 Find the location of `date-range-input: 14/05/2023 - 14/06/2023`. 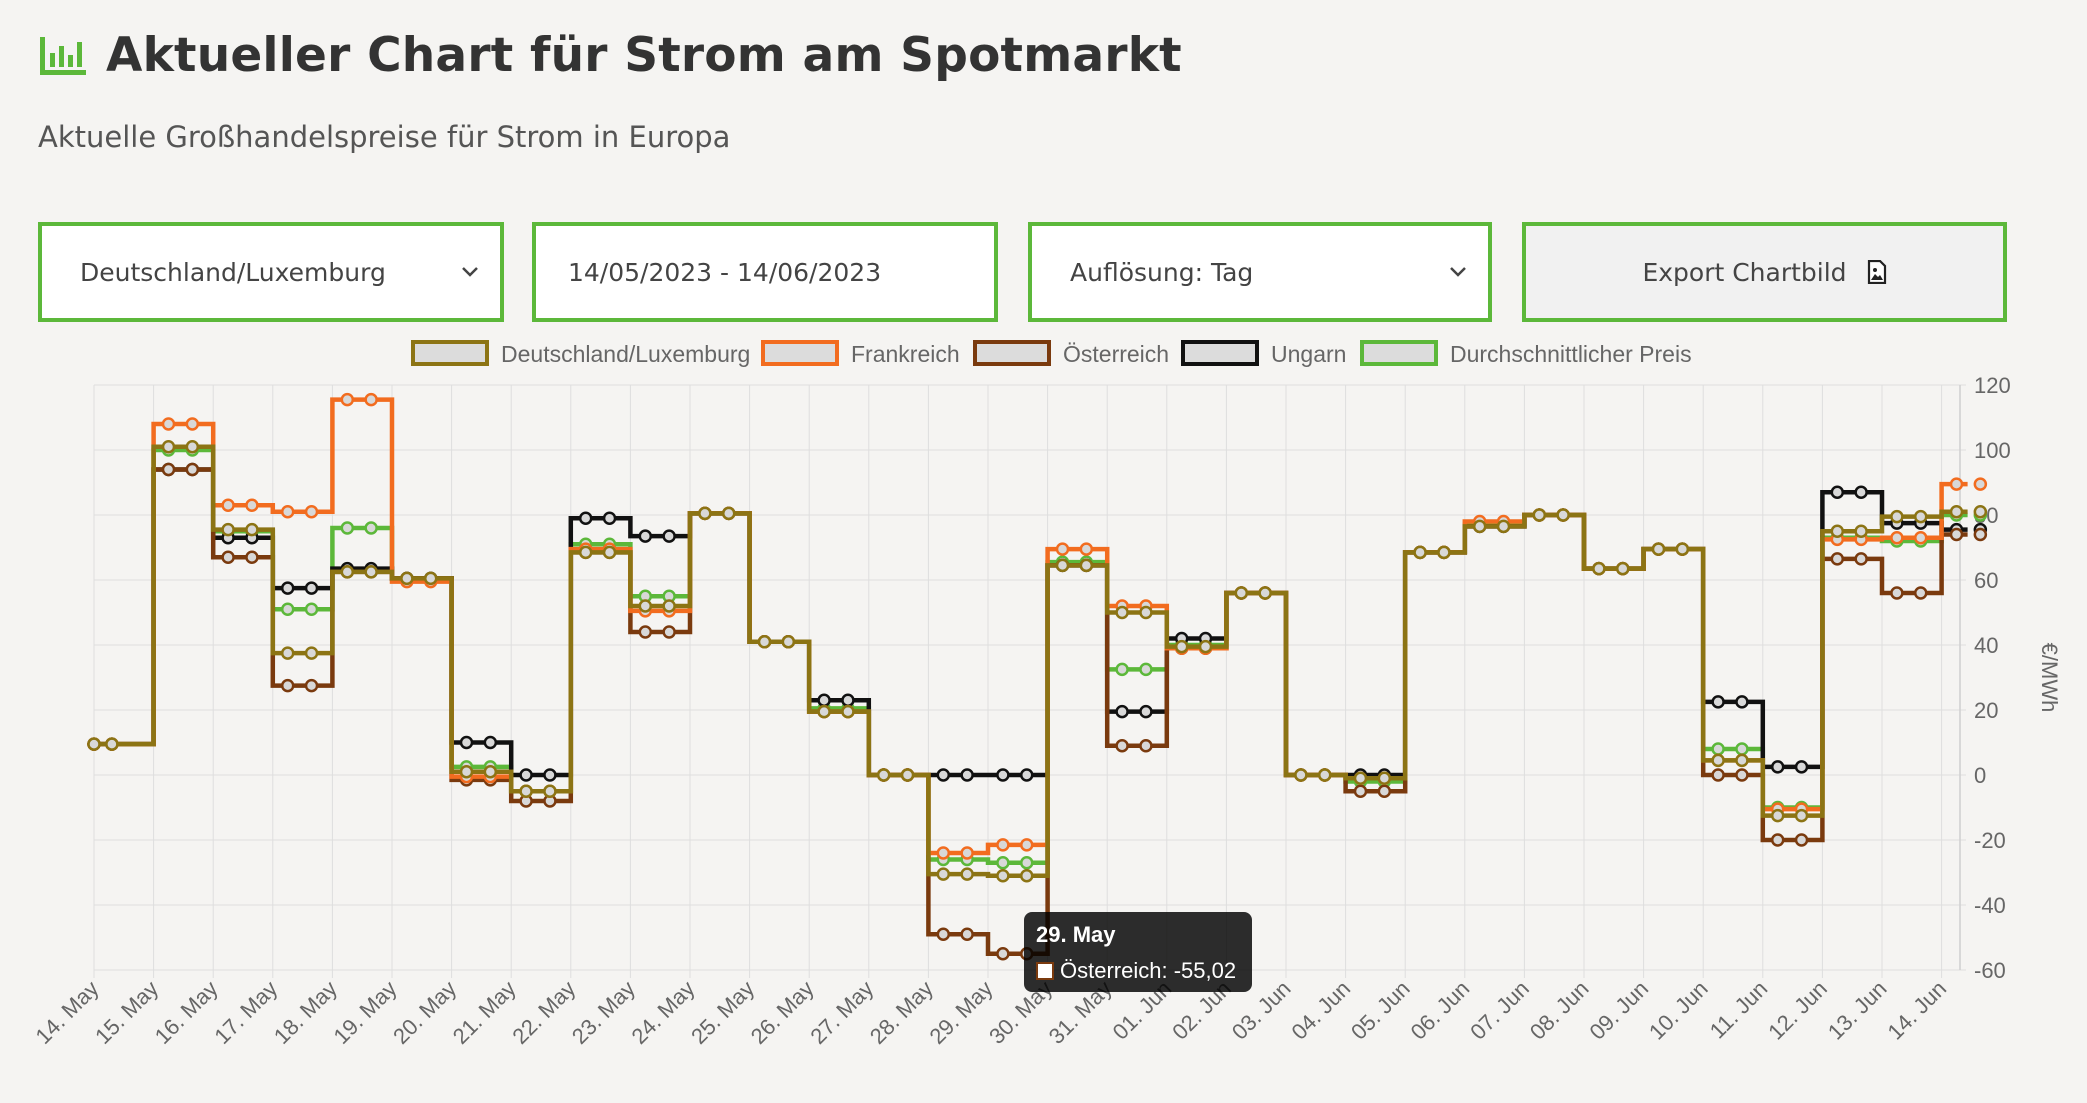

date-range-input: 14/05/2023 - 14/06/2023 is located at coordinates (765, 272).